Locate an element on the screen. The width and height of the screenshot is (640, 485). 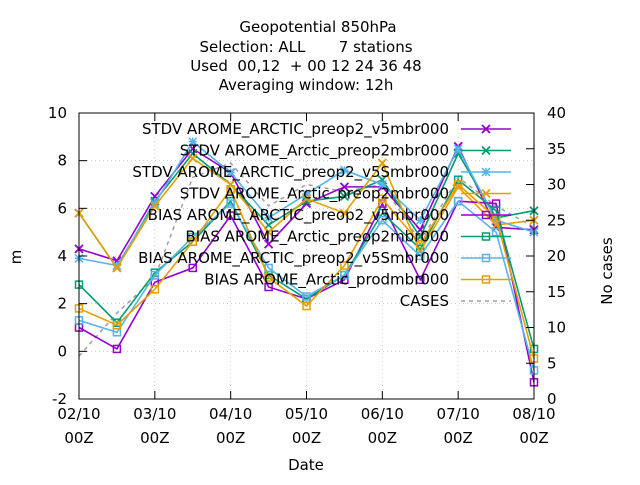
y2-tick-label: 0 is located at coordinates (552, 399).